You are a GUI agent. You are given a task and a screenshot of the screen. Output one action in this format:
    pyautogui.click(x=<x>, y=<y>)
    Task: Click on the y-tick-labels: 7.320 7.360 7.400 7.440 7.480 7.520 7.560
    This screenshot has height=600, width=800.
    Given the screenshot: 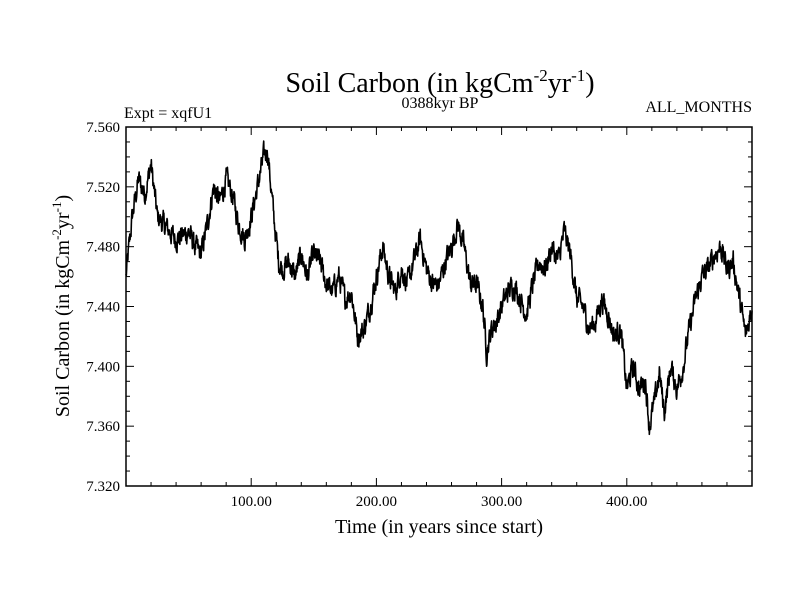 What is the action you would take?
    pyautogui.click(x=103, y=307)
    